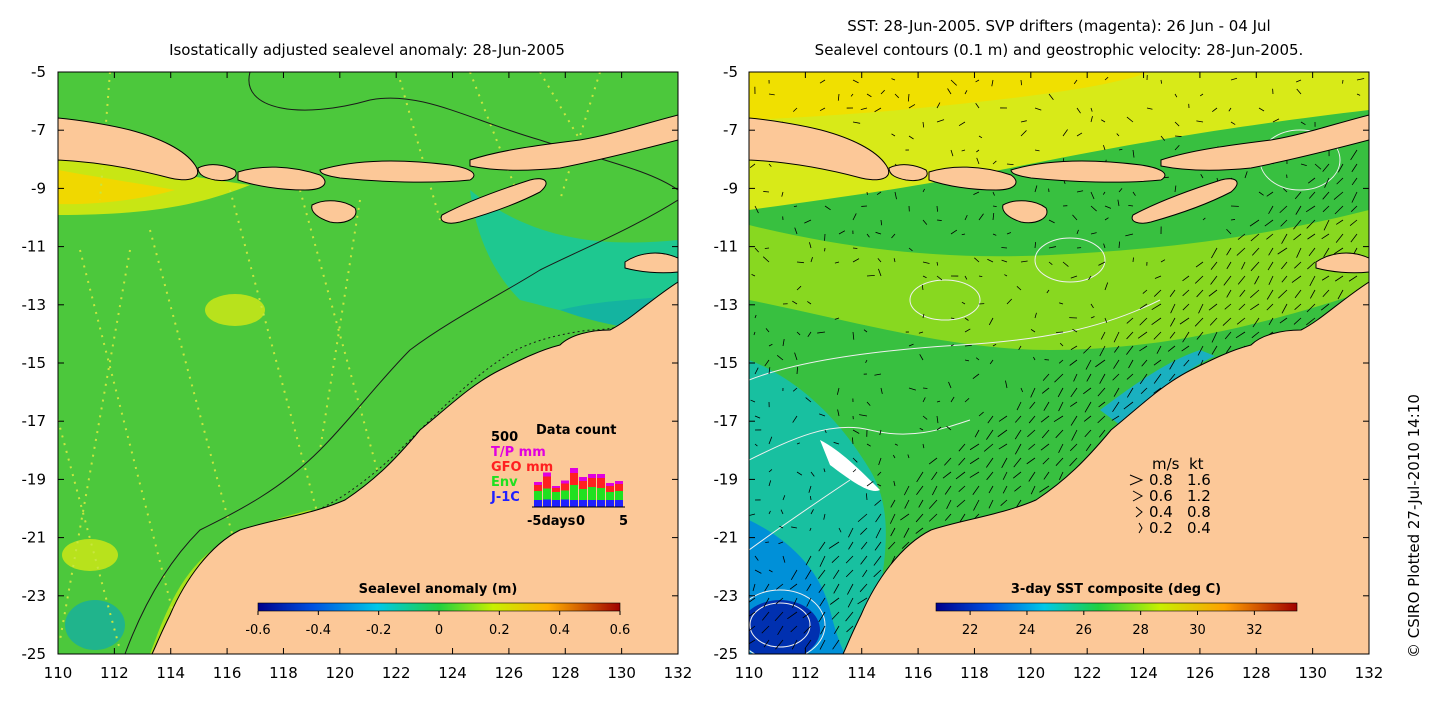  I want to click on colorbar-tick-label: -0.2, so click(378, 630).